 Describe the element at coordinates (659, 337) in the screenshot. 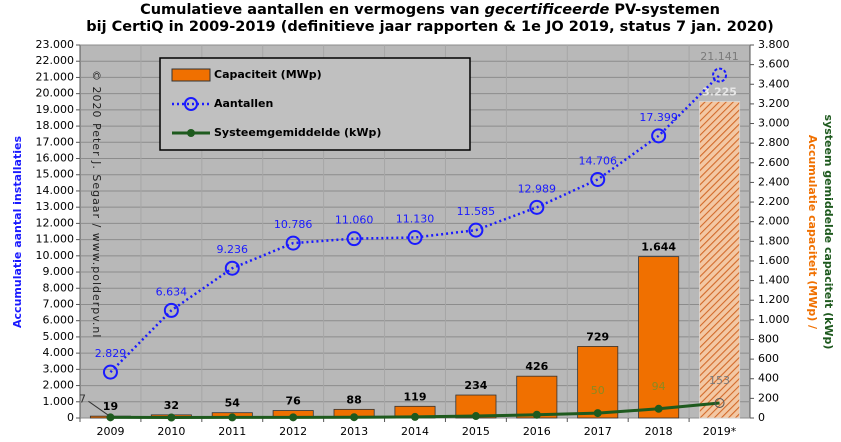

I see `bar` at that location.